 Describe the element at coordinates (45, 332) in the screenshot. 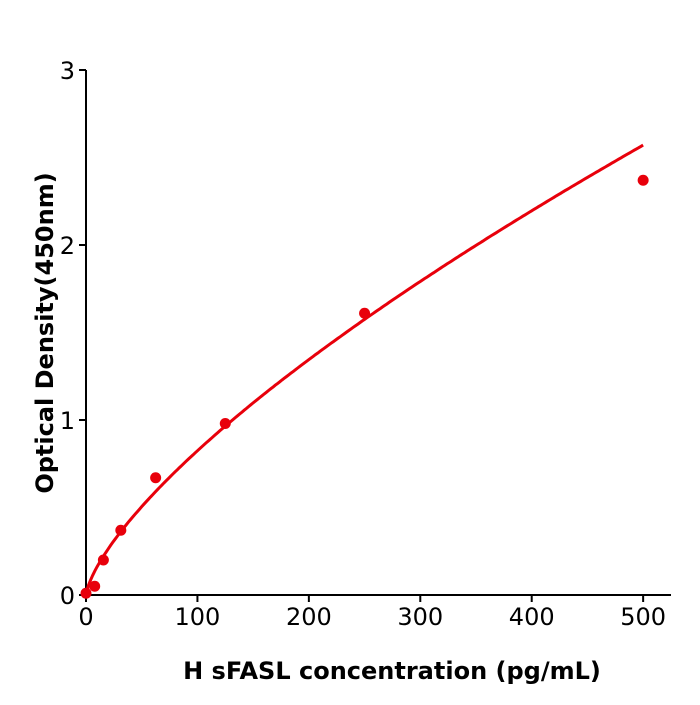

I see `y-axis-label: Optical Density(450nm)` at that location.